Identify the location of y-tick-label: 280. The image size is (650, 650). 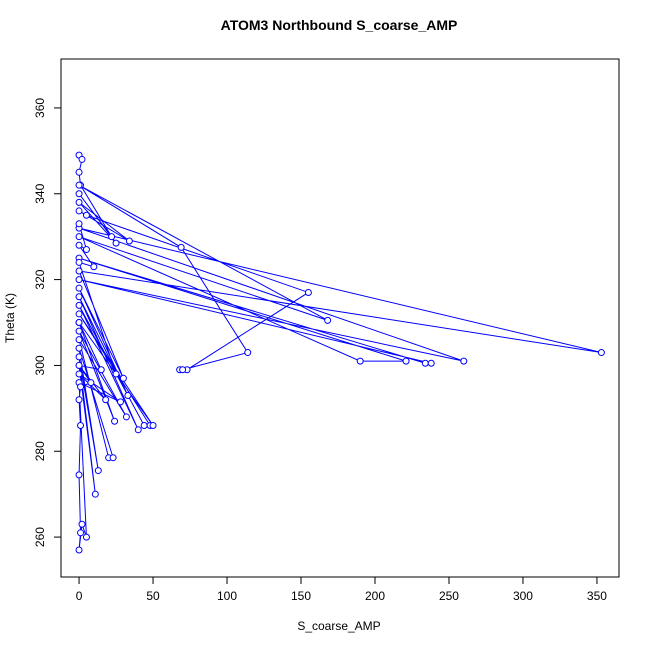
(40, 451).